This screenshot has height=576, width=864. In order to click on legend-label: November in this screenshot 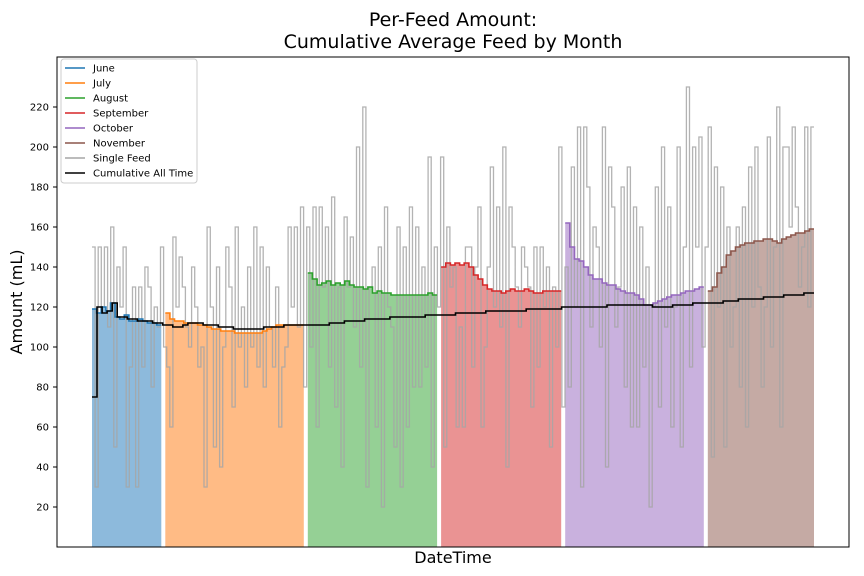, I will do `click(119, 144)`.